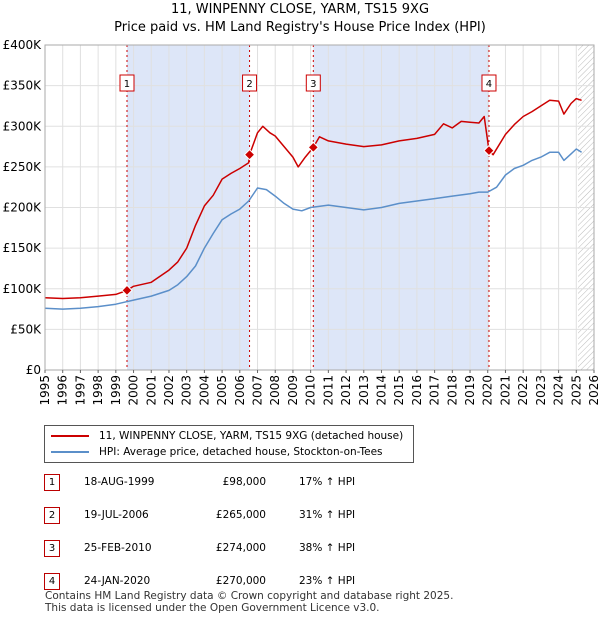  What do you see at coordinates (134, 390) in the screenshot?
I see `x-tick-label: 2000` at bounding box center [134, 390].